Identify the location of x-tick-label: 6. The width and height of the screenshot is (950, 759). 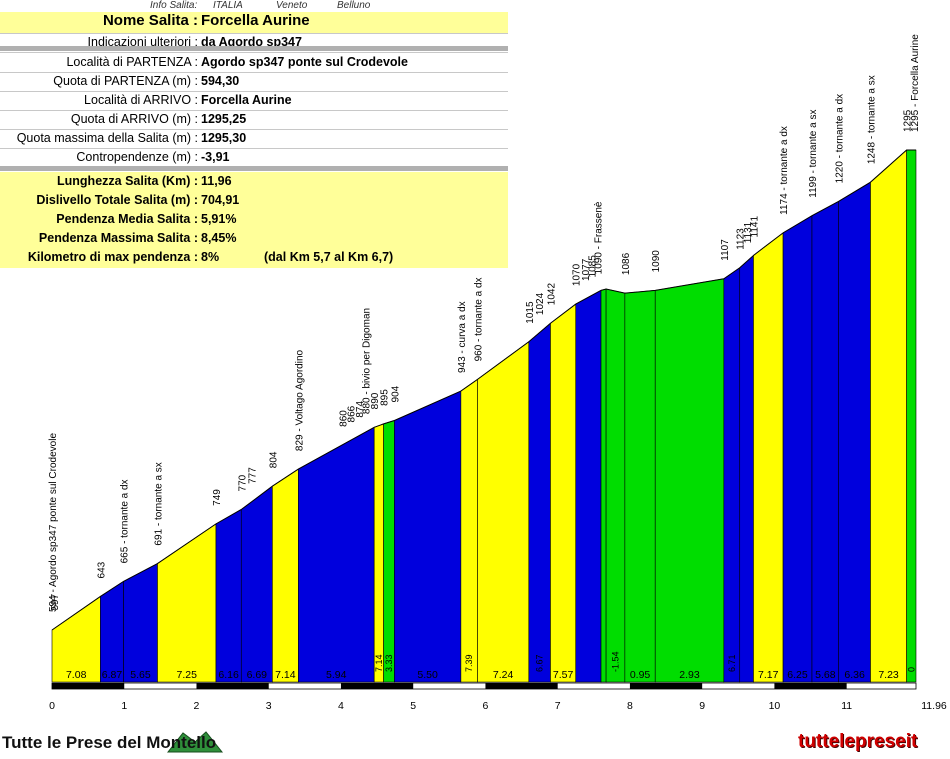
(486, 706).